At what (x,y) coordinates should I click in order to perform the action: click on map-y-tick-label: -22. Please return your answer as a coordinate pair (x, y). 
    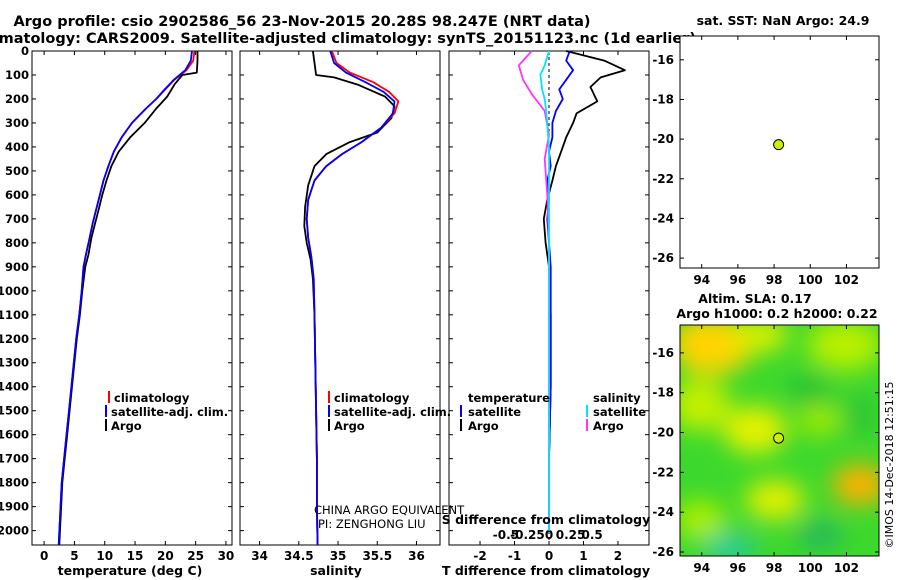
    Looking at the image, I should click on (663, 179).